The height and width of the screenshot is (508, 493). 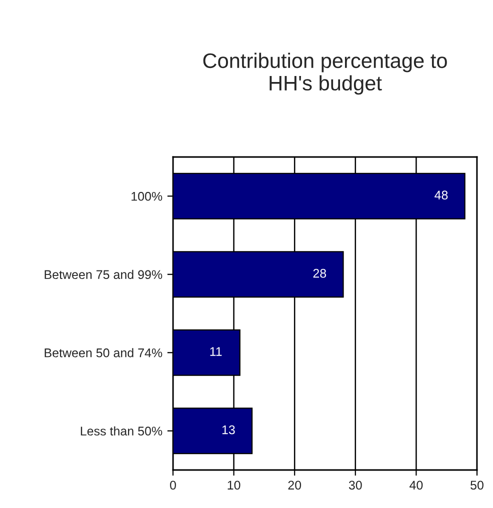 What do you see at coordinates (147, 196) in the screenshot?
I see `y-tick-label: 100%` at bounding box center [147, 196].